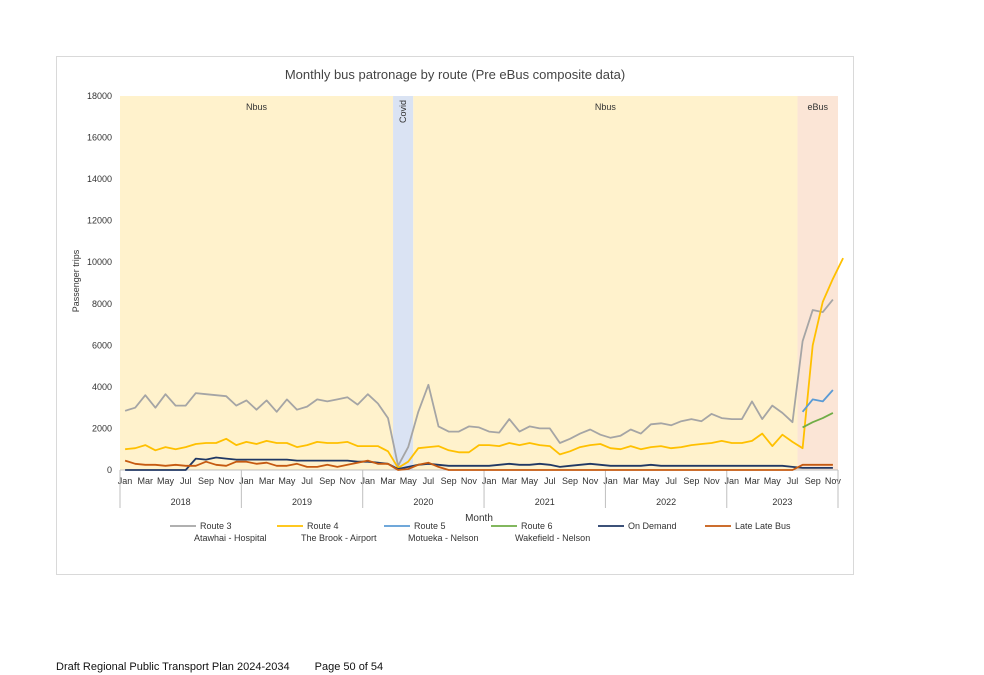 This screenshot has height=675, width=984. What do you see at coordinates (552, 538) in the screenshot?
I see `legend-subtitle-route-6: Wakefield - Nelson` at bounding box center [552, 538].